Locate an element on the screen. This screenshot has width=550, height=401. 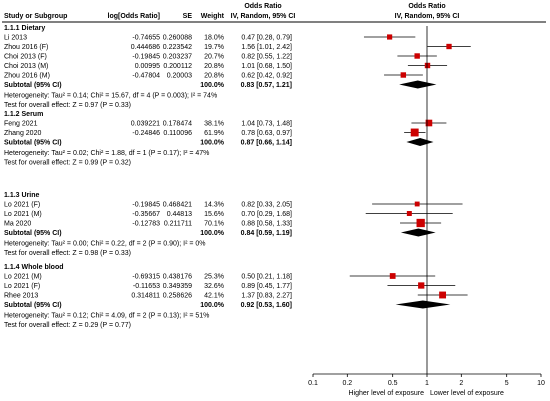
x-tick-label: 10 is located at coordinates (541, 383).